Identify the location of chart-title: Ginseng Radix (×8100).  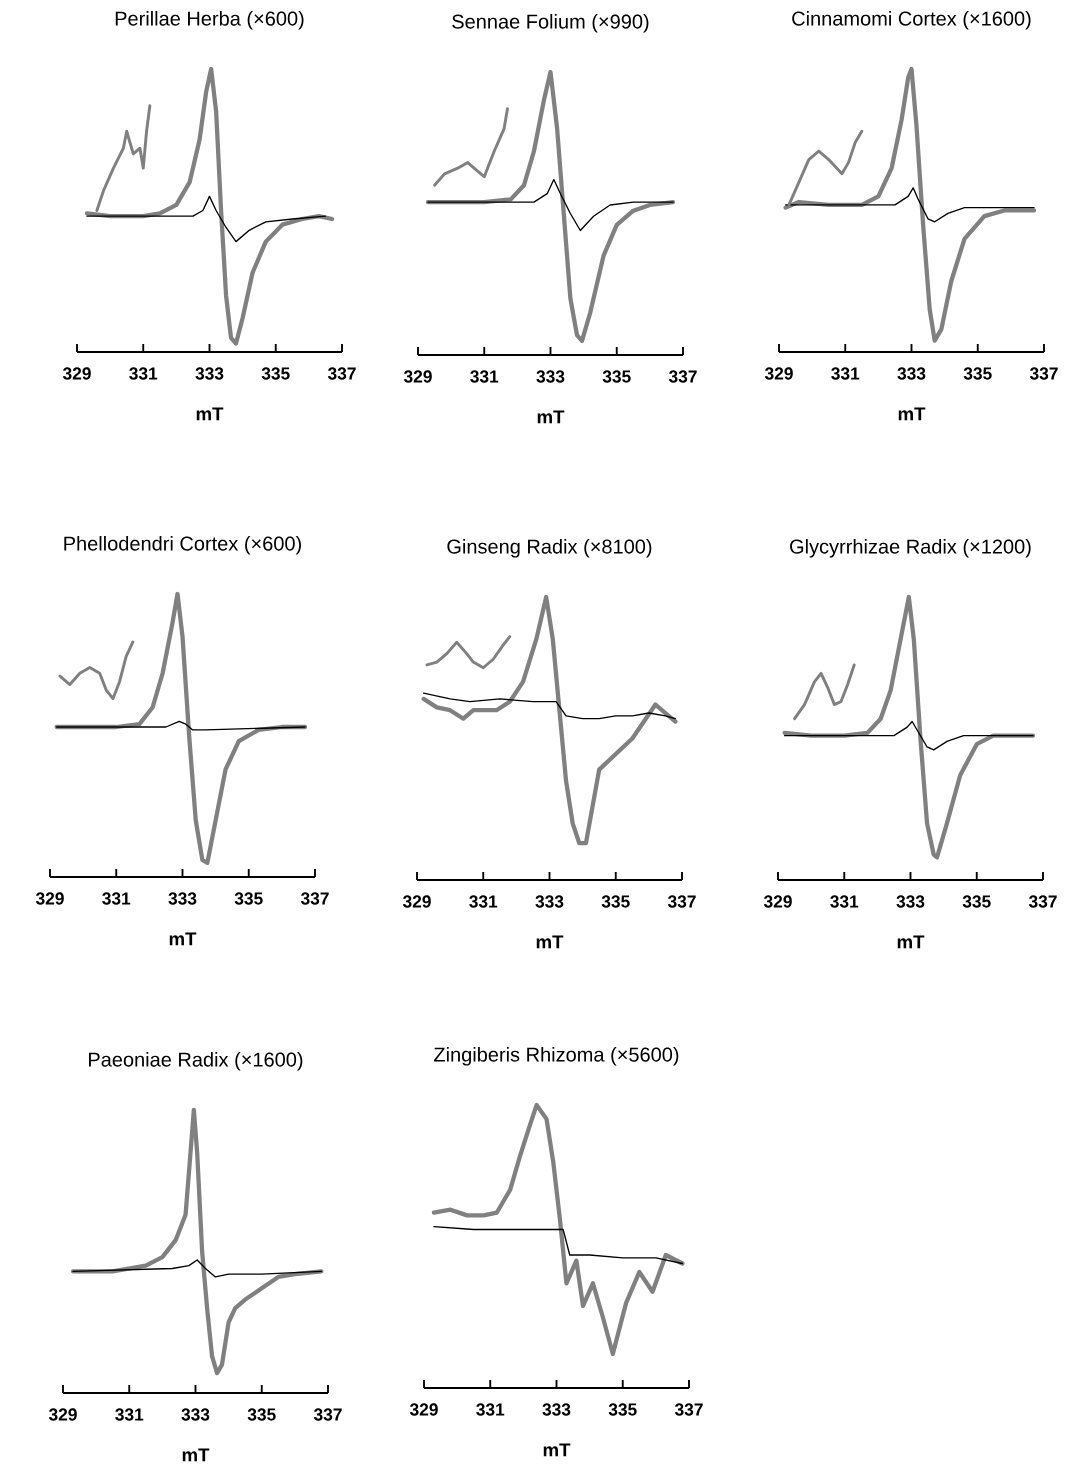
(549, 548).